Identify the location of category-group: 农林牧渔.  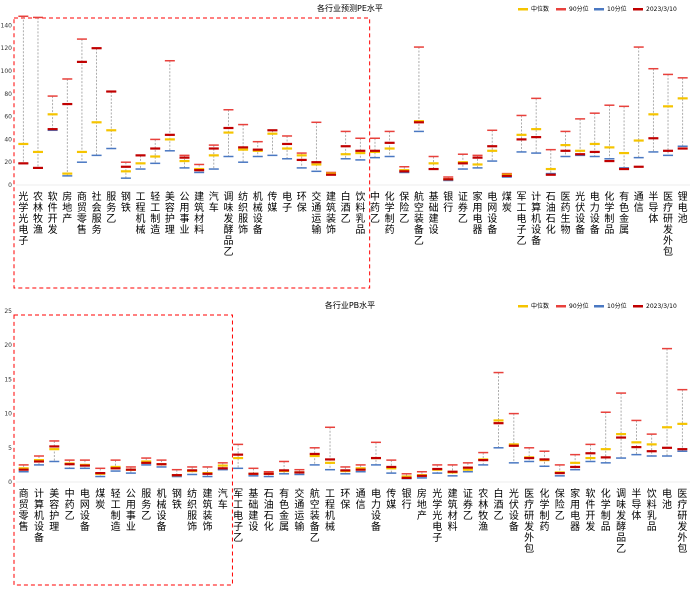
(37, 126).